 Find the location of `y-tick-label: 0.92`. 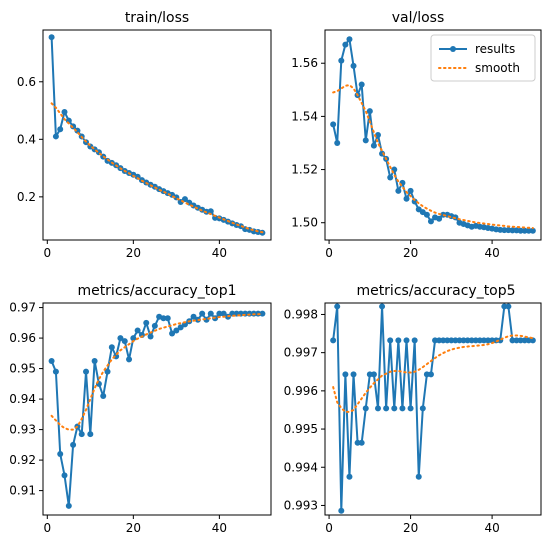

y-tick-label: 0.92 is located at coordinates (22, 460).